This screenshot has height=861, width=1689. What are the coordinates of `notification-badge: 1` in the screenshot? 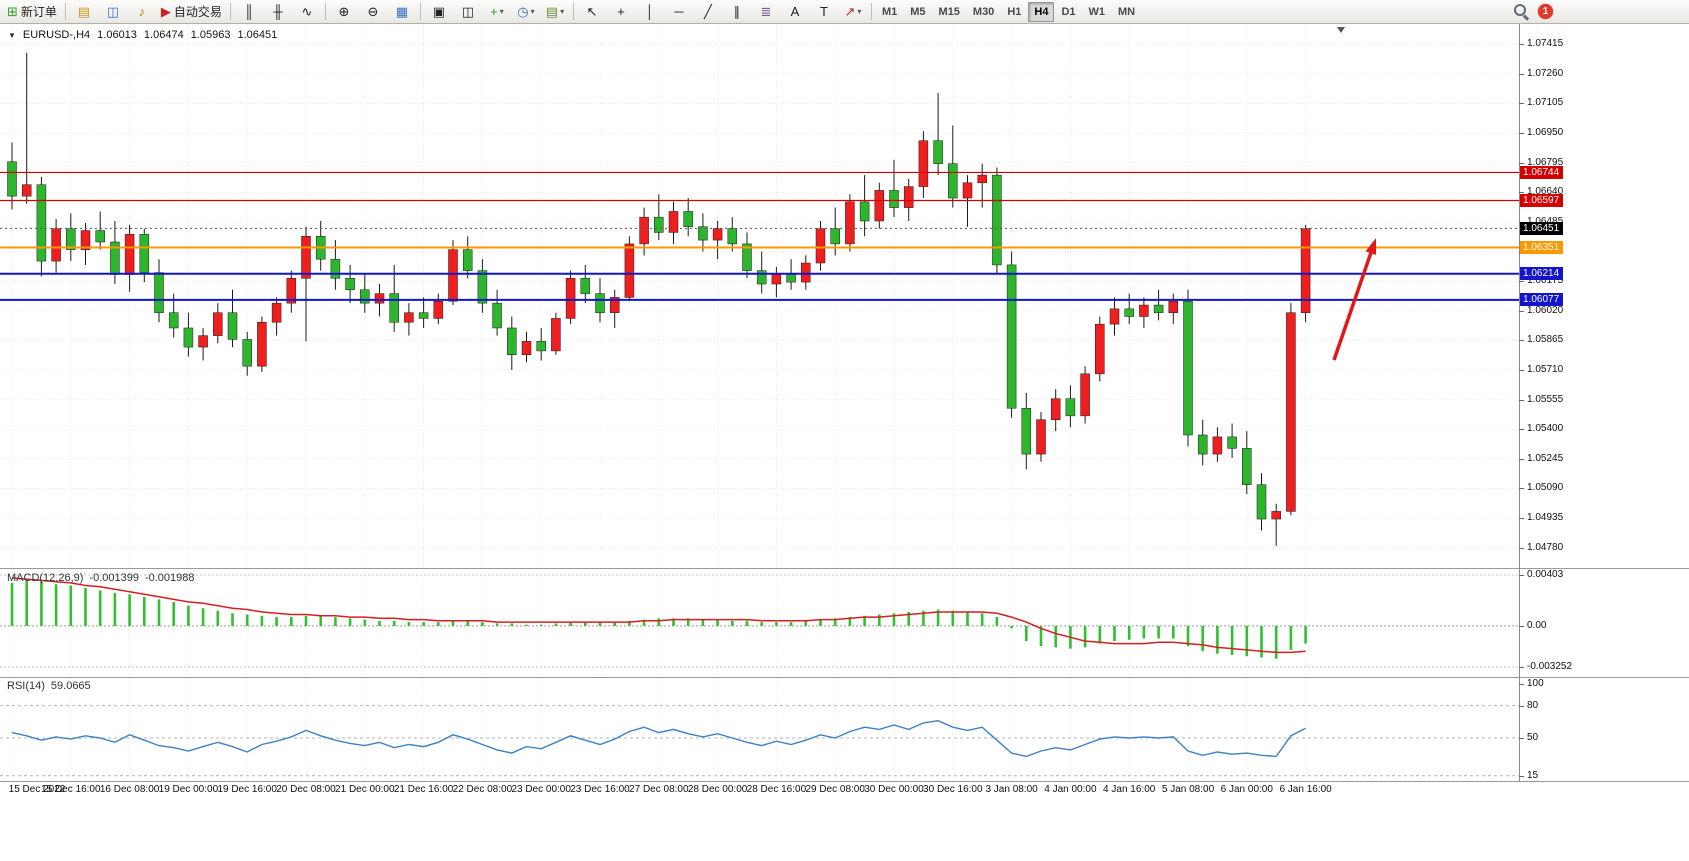 It's located at (1545, 11).